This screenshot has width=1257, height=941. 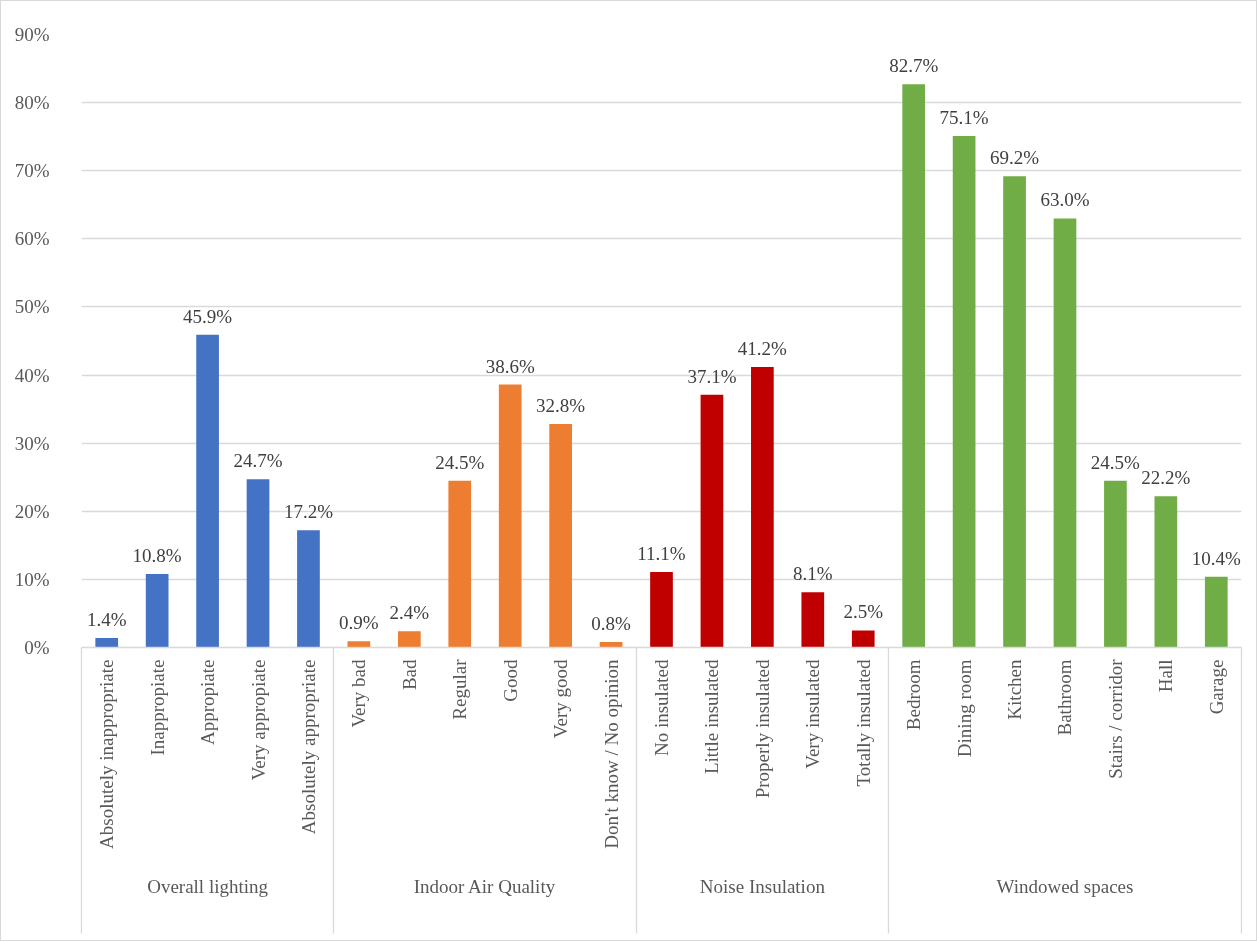 I want to click on x-tick-label: Bathroom, so click(x=1065, y=697).